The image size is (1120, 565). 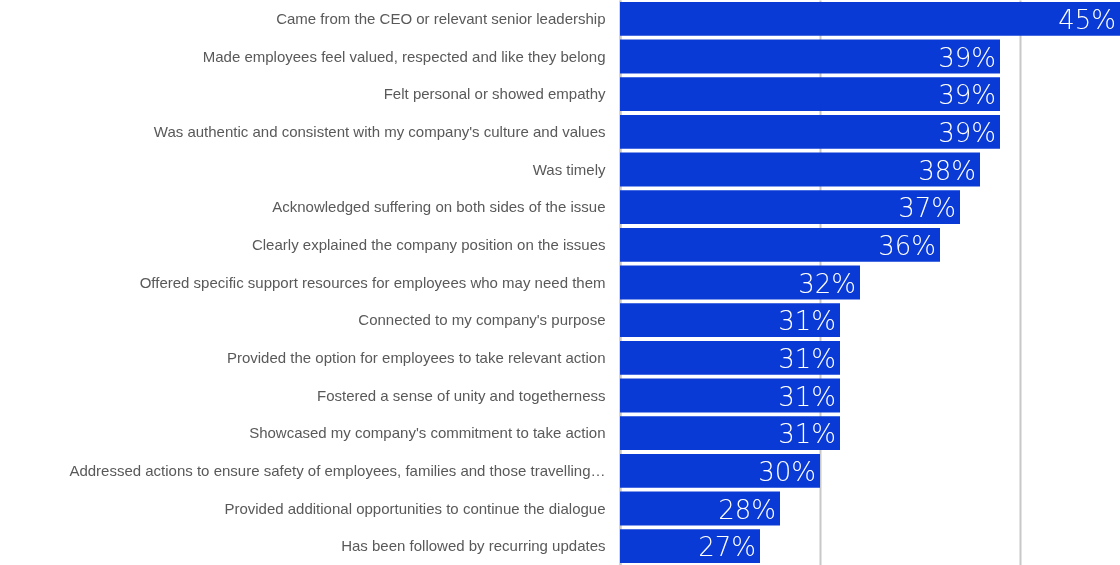 I want to click on y-tick-label: Showcased my company's commitment to take action, so click(x=427, y=433).